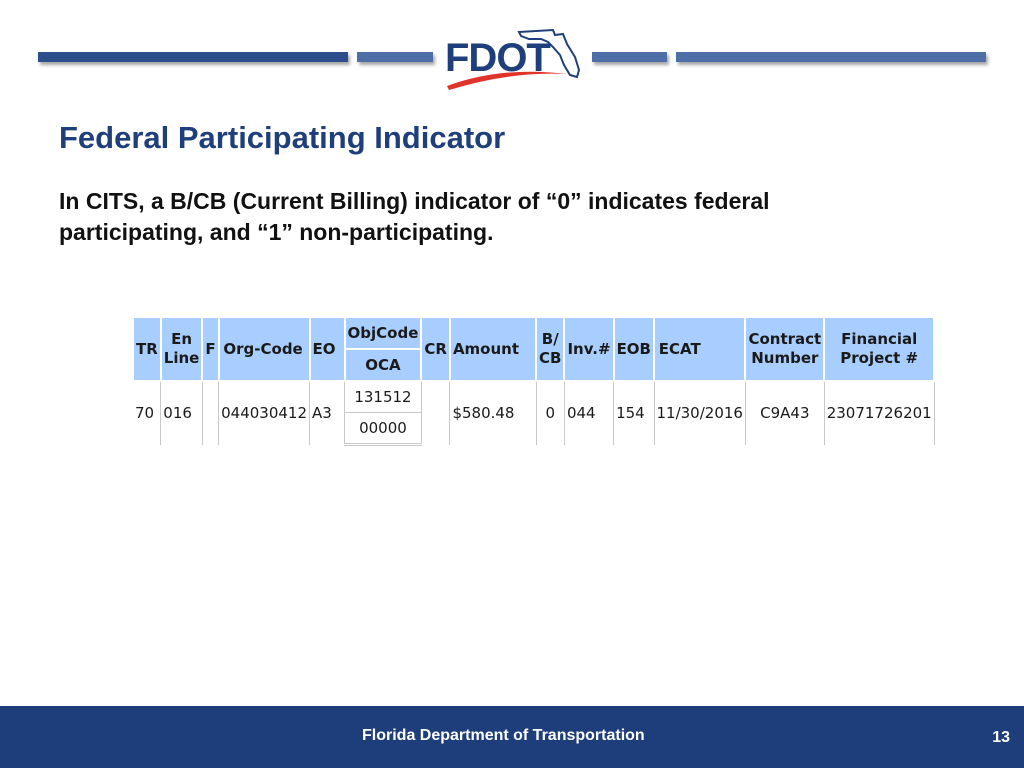 The height and width of the screenshot is (768, 1024). What do you see at coordinates (193, 57) in the screenshot?
I see `header-bar-left` at bounding box center [193, 57].